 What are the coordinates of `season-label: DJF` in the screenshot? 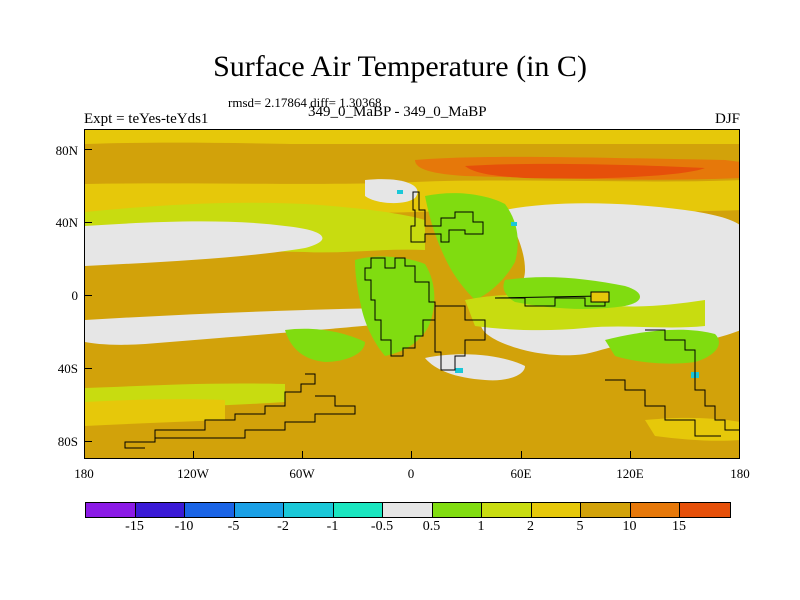 It's located at (727, 119).